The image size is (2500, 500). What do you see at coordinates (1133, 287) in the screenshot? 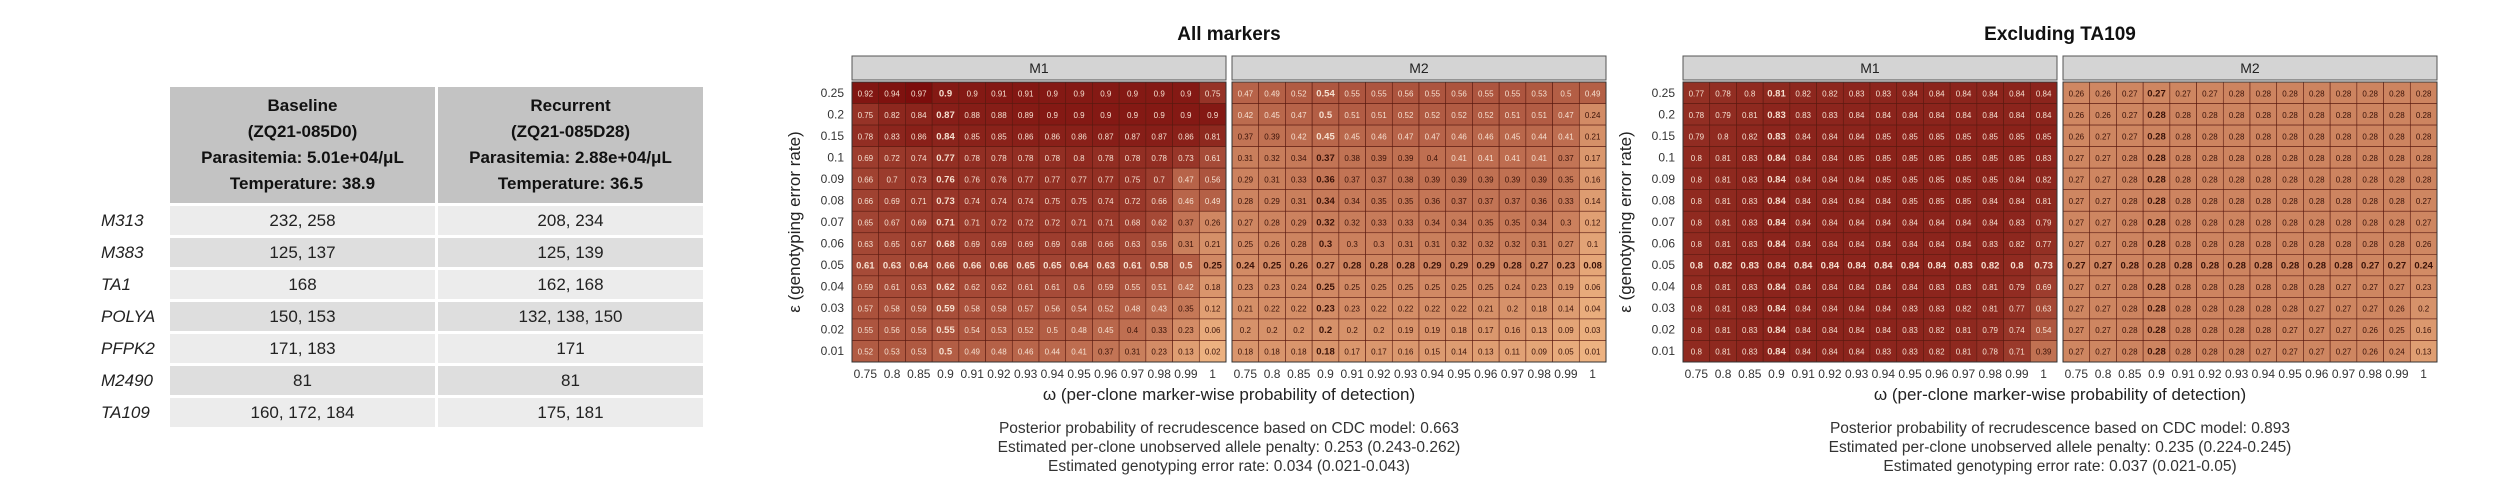
I see `cell-value-label: 0.55` at bounding box center [1133, 287].